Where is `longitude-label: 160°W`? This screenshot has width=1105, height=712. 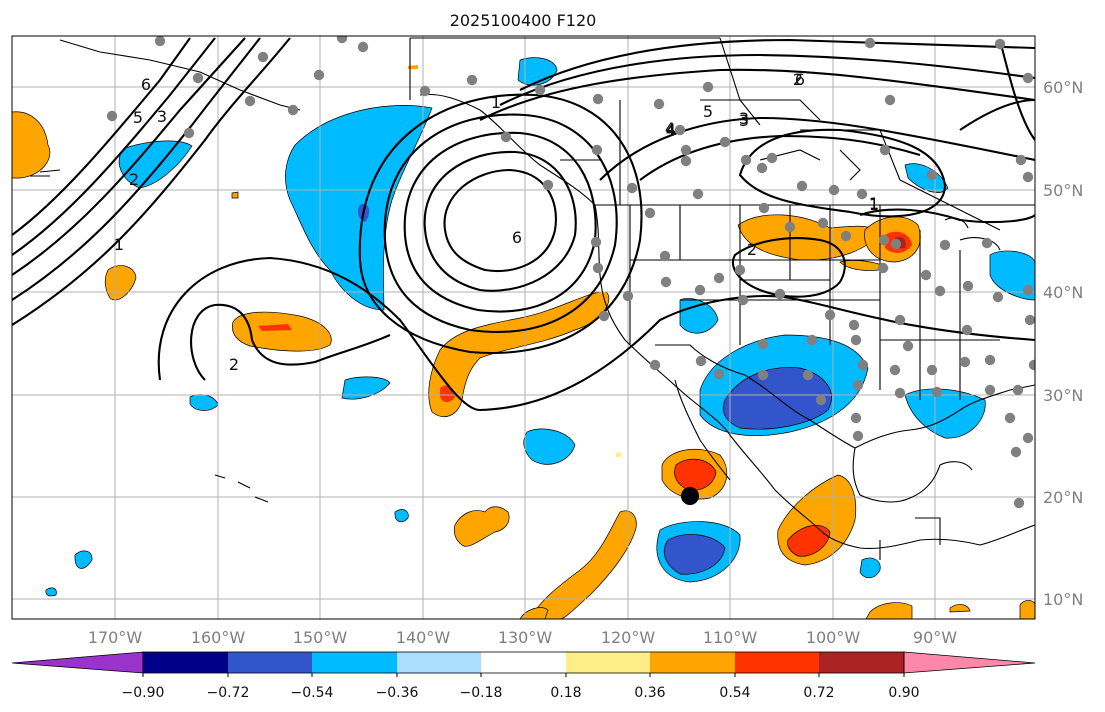 longitude-label: 160°W is located at coordinates (218, 637).